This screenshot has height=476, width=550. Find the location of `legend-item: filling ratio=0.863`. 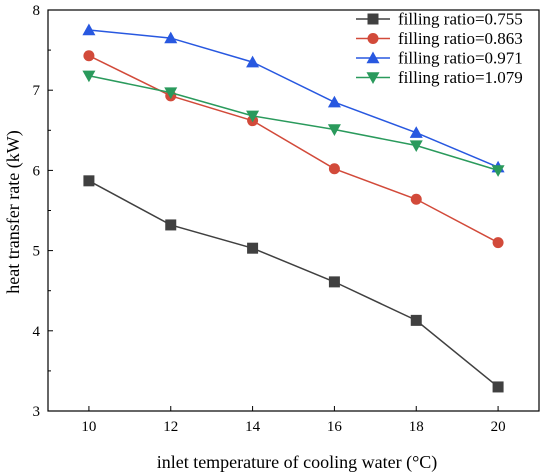

legend-item: filling ratio=0.863 is located at coordinates (439, 38).